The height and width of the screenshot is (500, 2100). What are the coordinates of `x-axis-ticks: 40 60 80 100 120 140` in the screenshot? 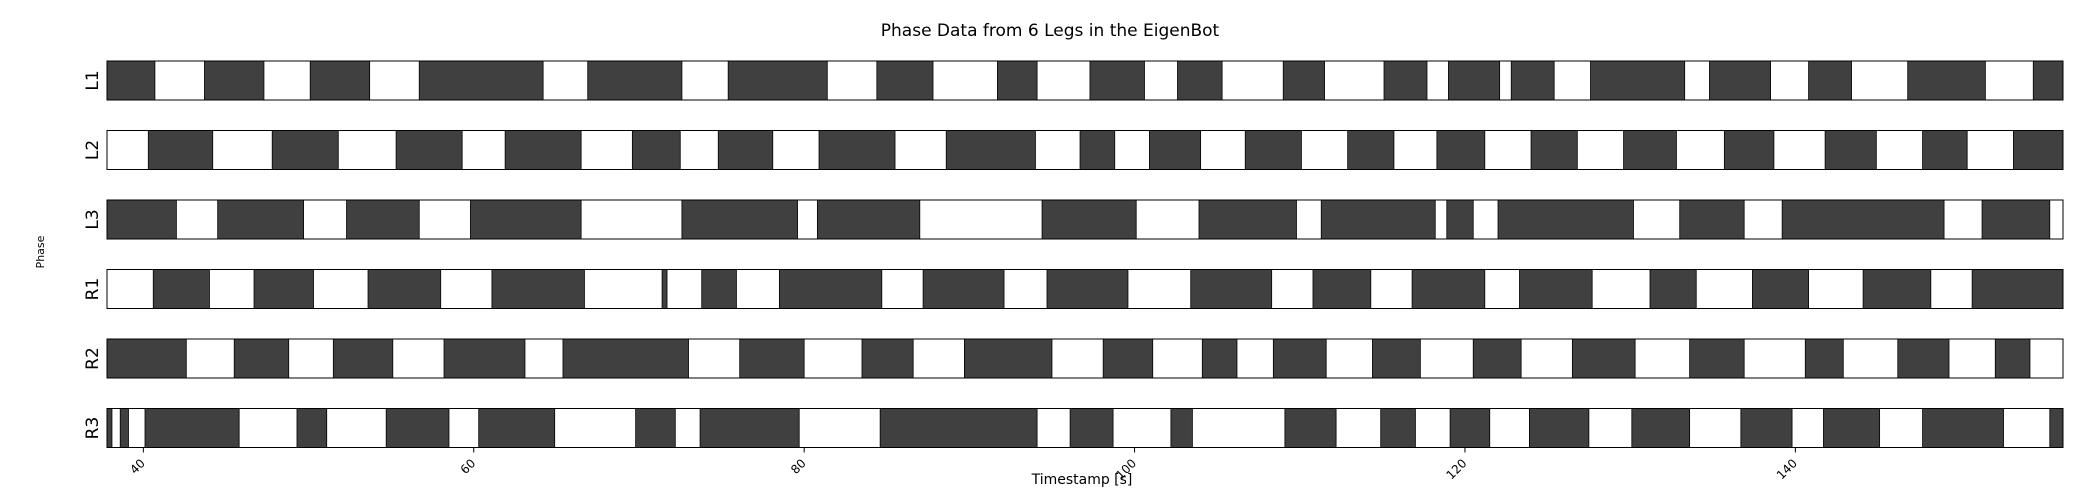 It's located at (963, 464).